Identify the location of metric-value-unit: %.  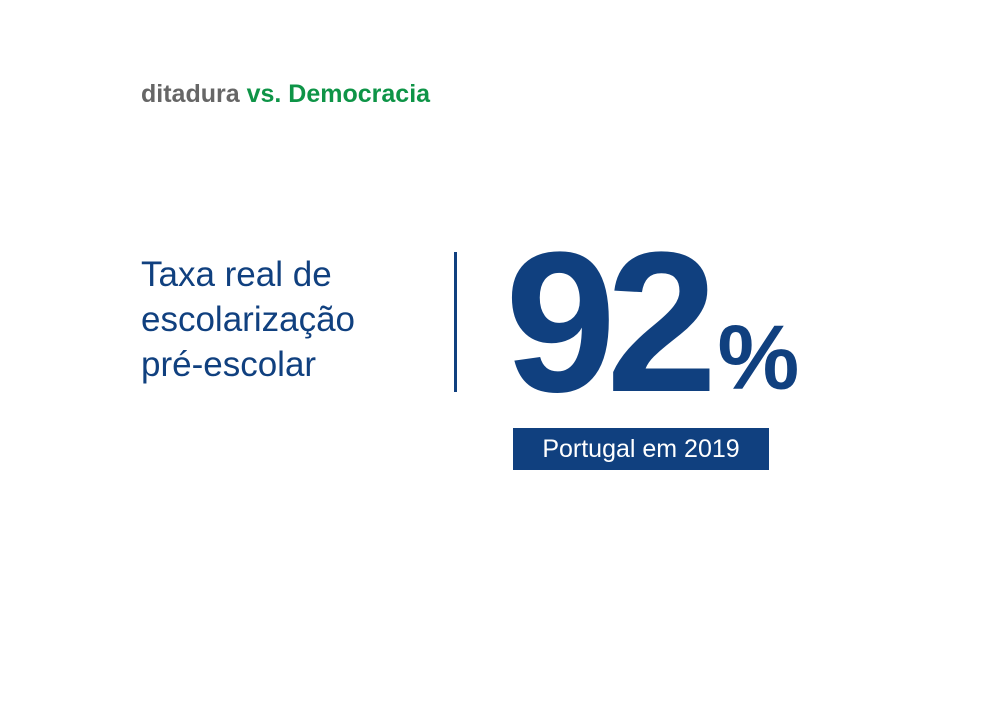
(758, 358).